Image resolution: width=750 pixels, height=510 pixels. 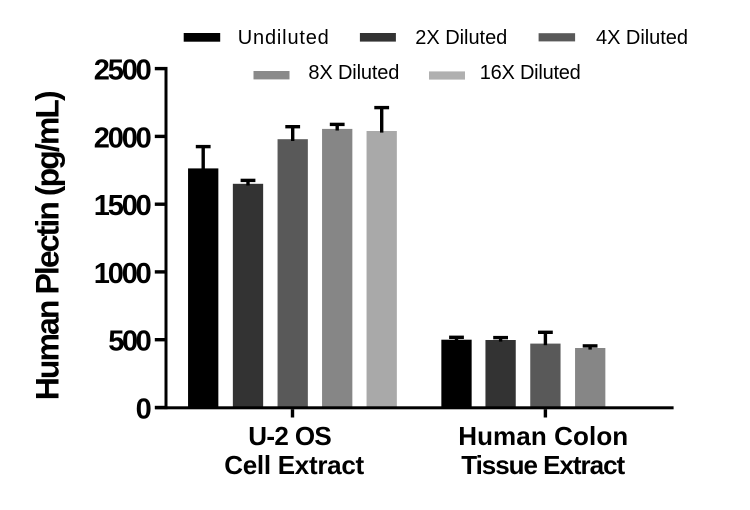 What do you see at coordinates (294, 465) in the screenshot?
I see `svg-text: Cell Extract` at bounding box center [294, 465].